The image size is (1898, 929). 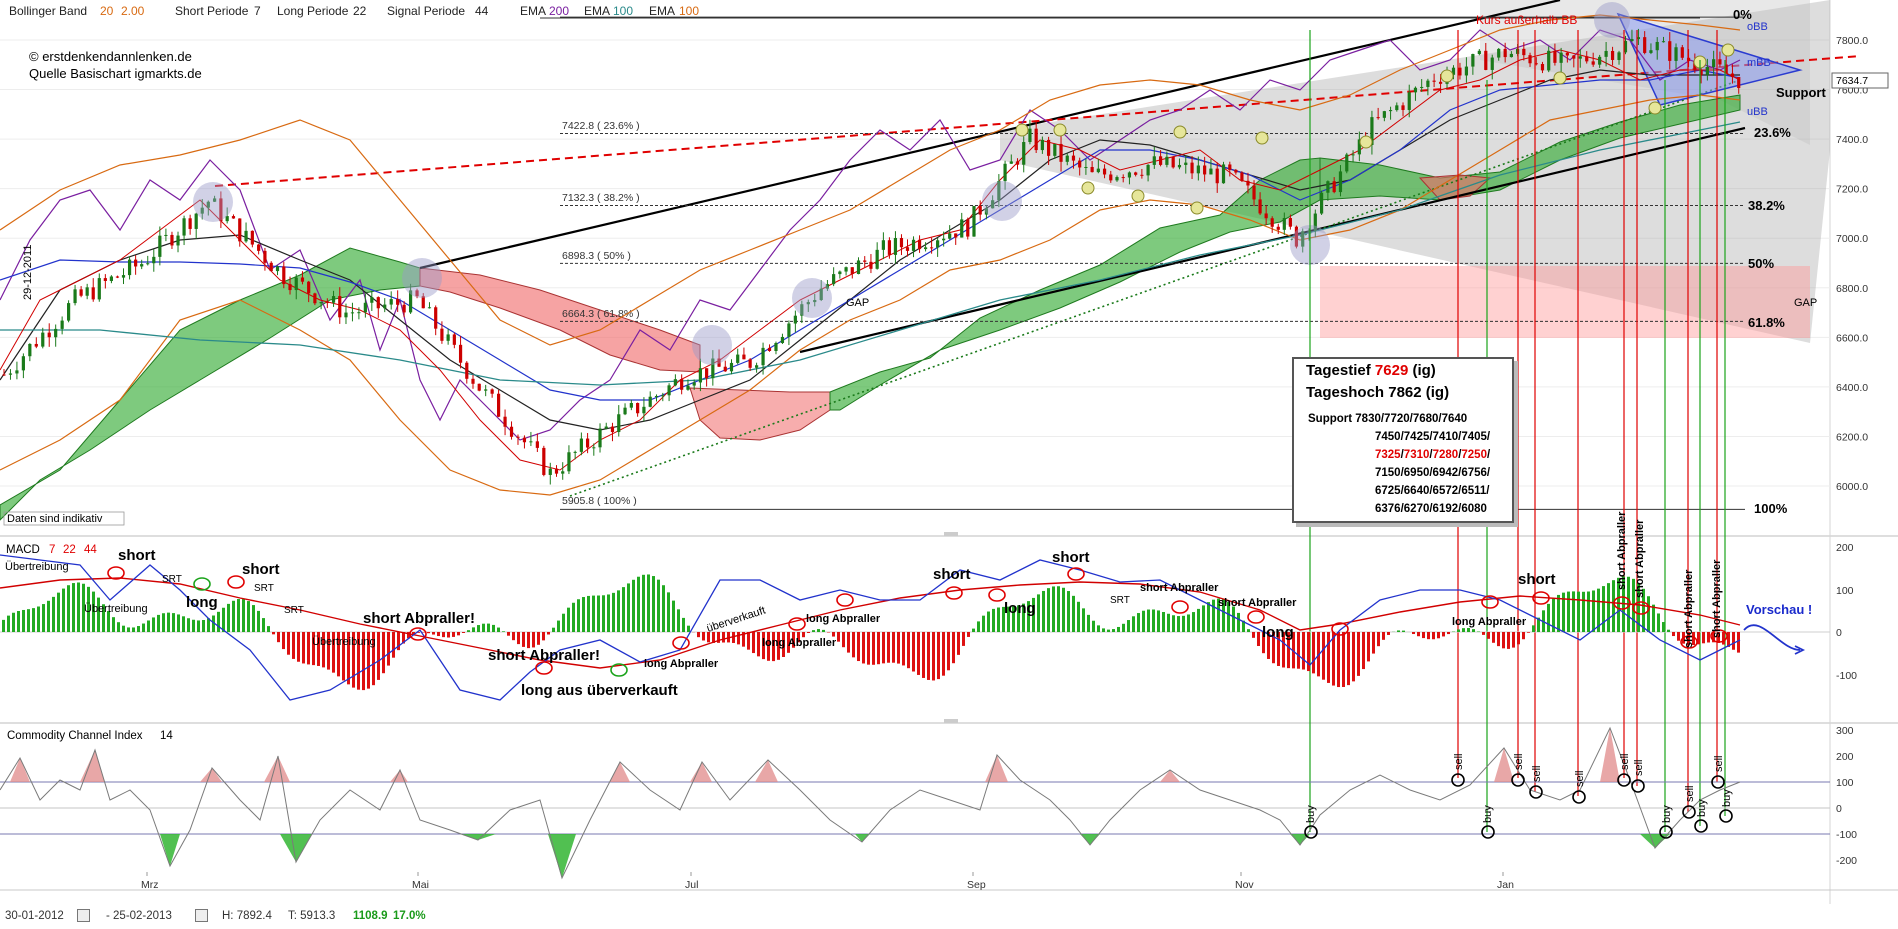 What do you see at coordinates (1565, 302) in the screenshot?
I see `gap-zone-right` at bounding box center [1565, 302].